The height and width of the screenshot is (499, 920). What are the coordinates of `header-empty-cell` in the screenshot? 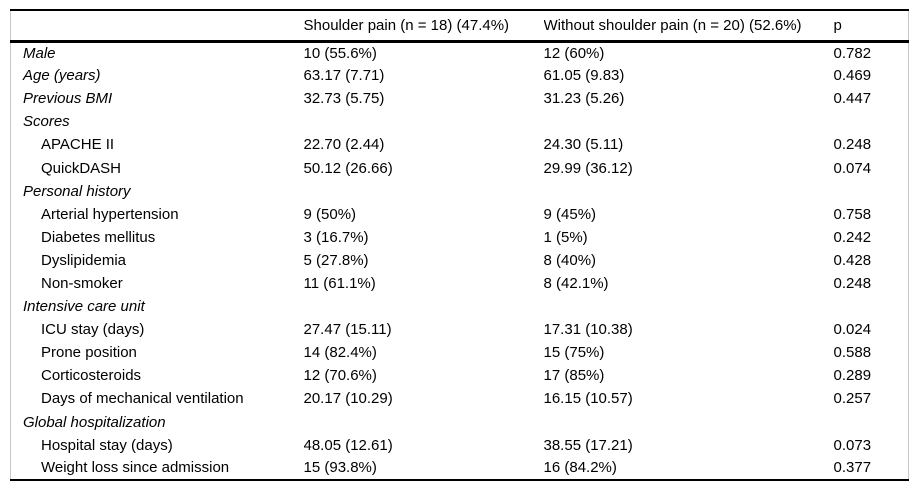 It's located at (157, 26).